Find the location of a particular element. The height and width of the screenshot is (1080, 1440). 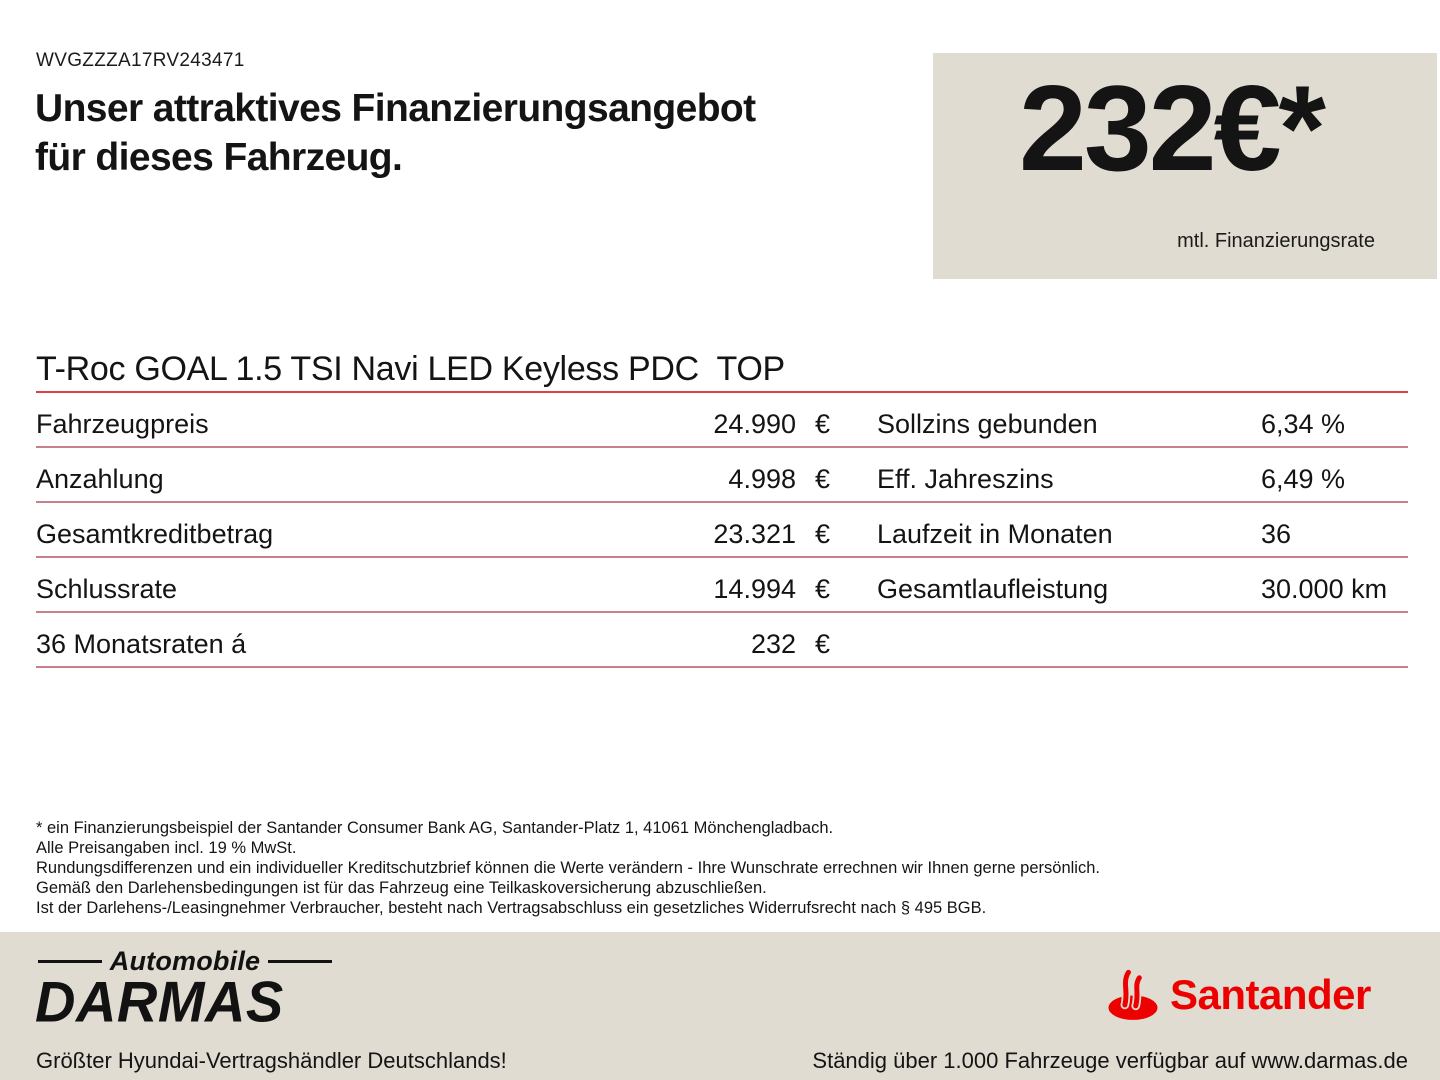

table-row: 36 Monatsraten á 232 € is located at coordinates (722, 640).